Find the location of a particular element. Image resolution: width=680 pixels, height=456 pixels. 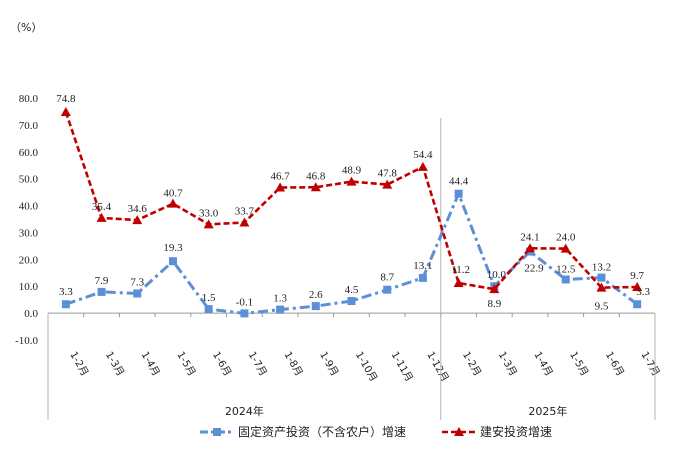

y-axis: -10.0 0.0 10.0 20.0 30.0 40.0 50.0 60.0 70.0 80.0 is located at coordinates (26, 220).